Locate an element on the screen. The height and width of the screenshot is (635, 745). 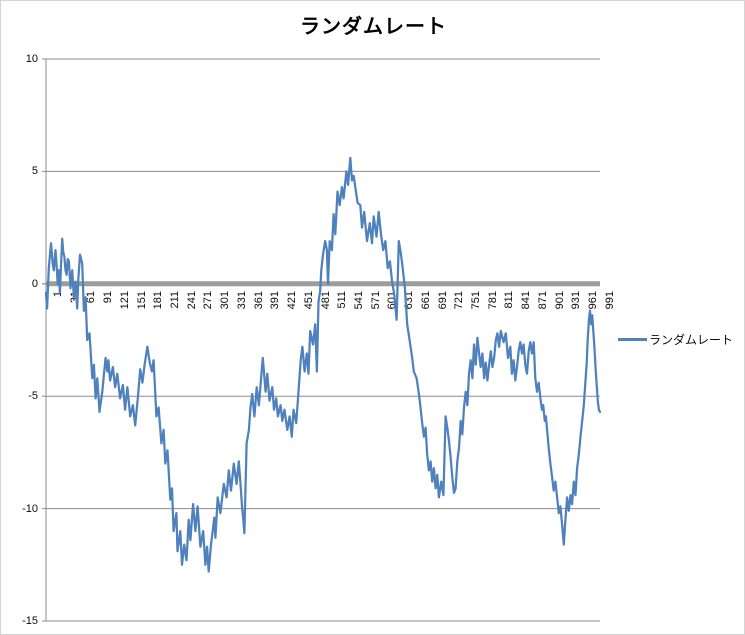
x-tick-label: 421 is located at coordinates (292, 300).